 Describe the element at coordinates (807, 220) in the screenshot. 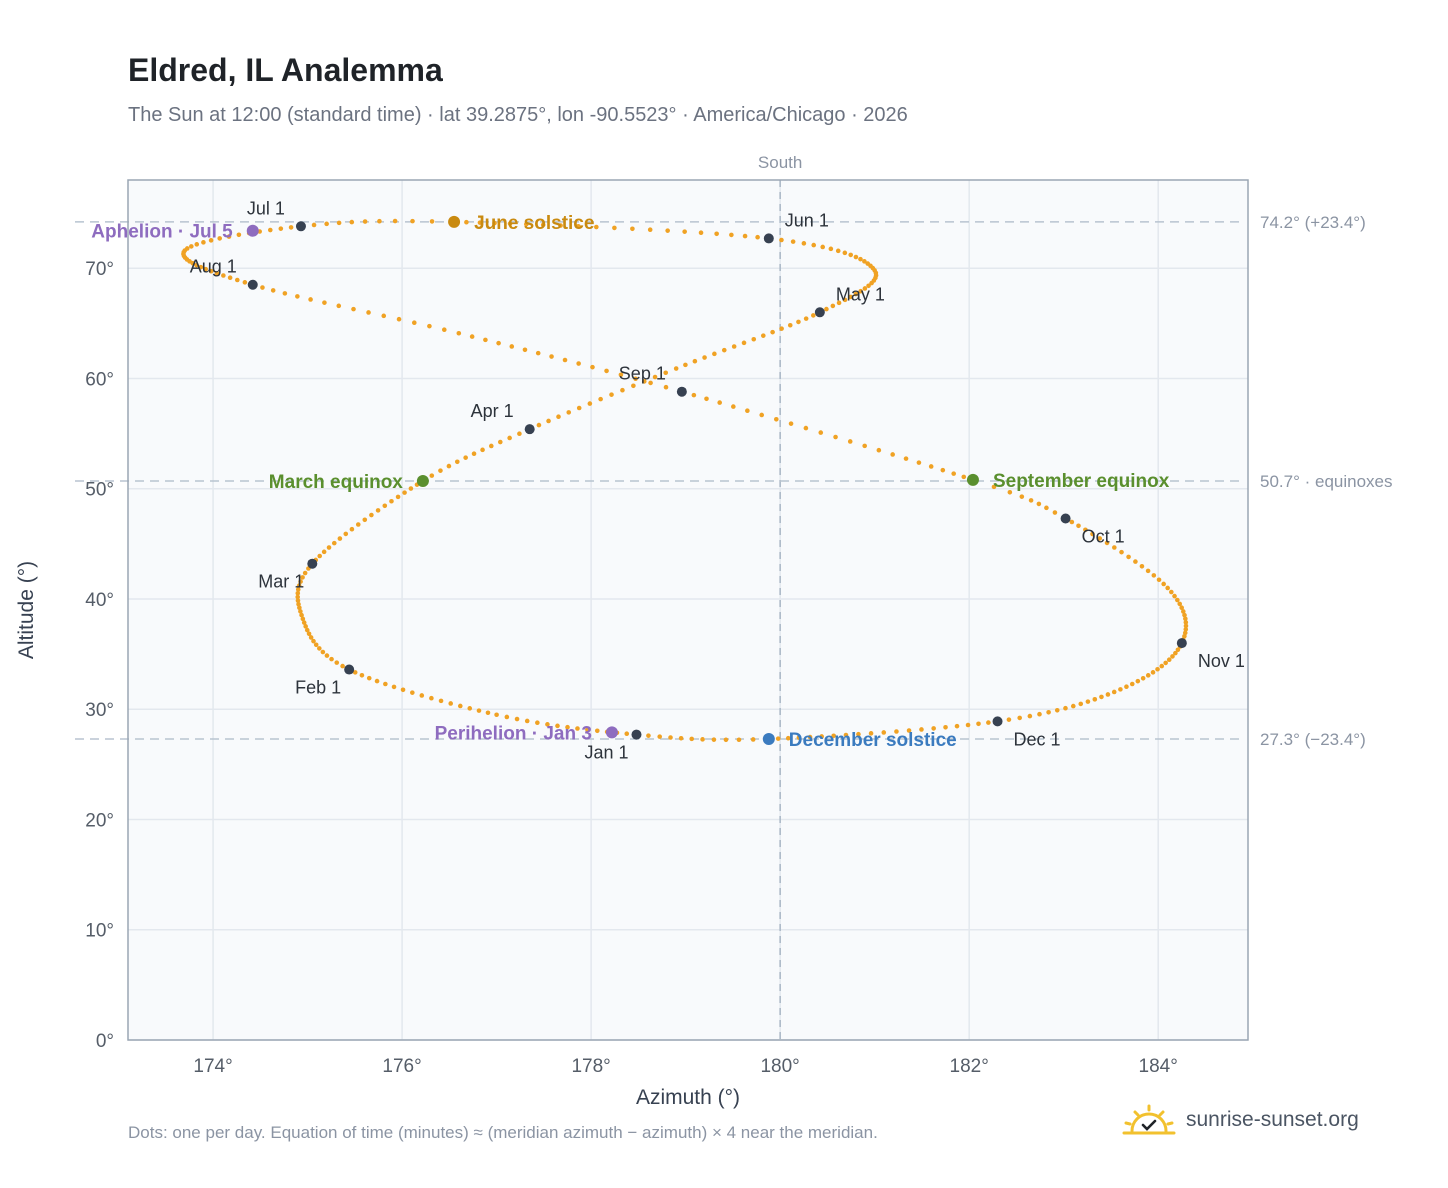

I see `month-label: Jun 1` at that location.